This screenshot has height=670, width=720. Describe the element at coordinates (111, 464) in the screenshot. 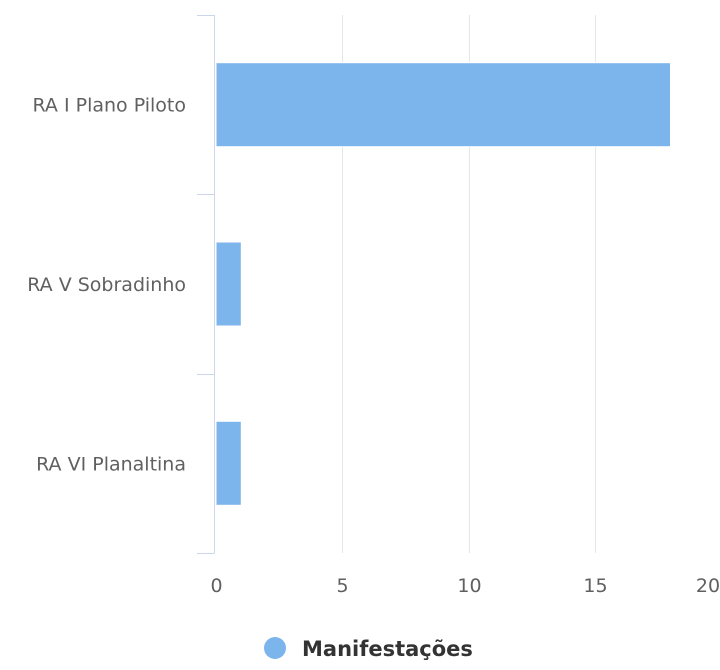

I see `category-label: RA VI Planaltina` at that location.